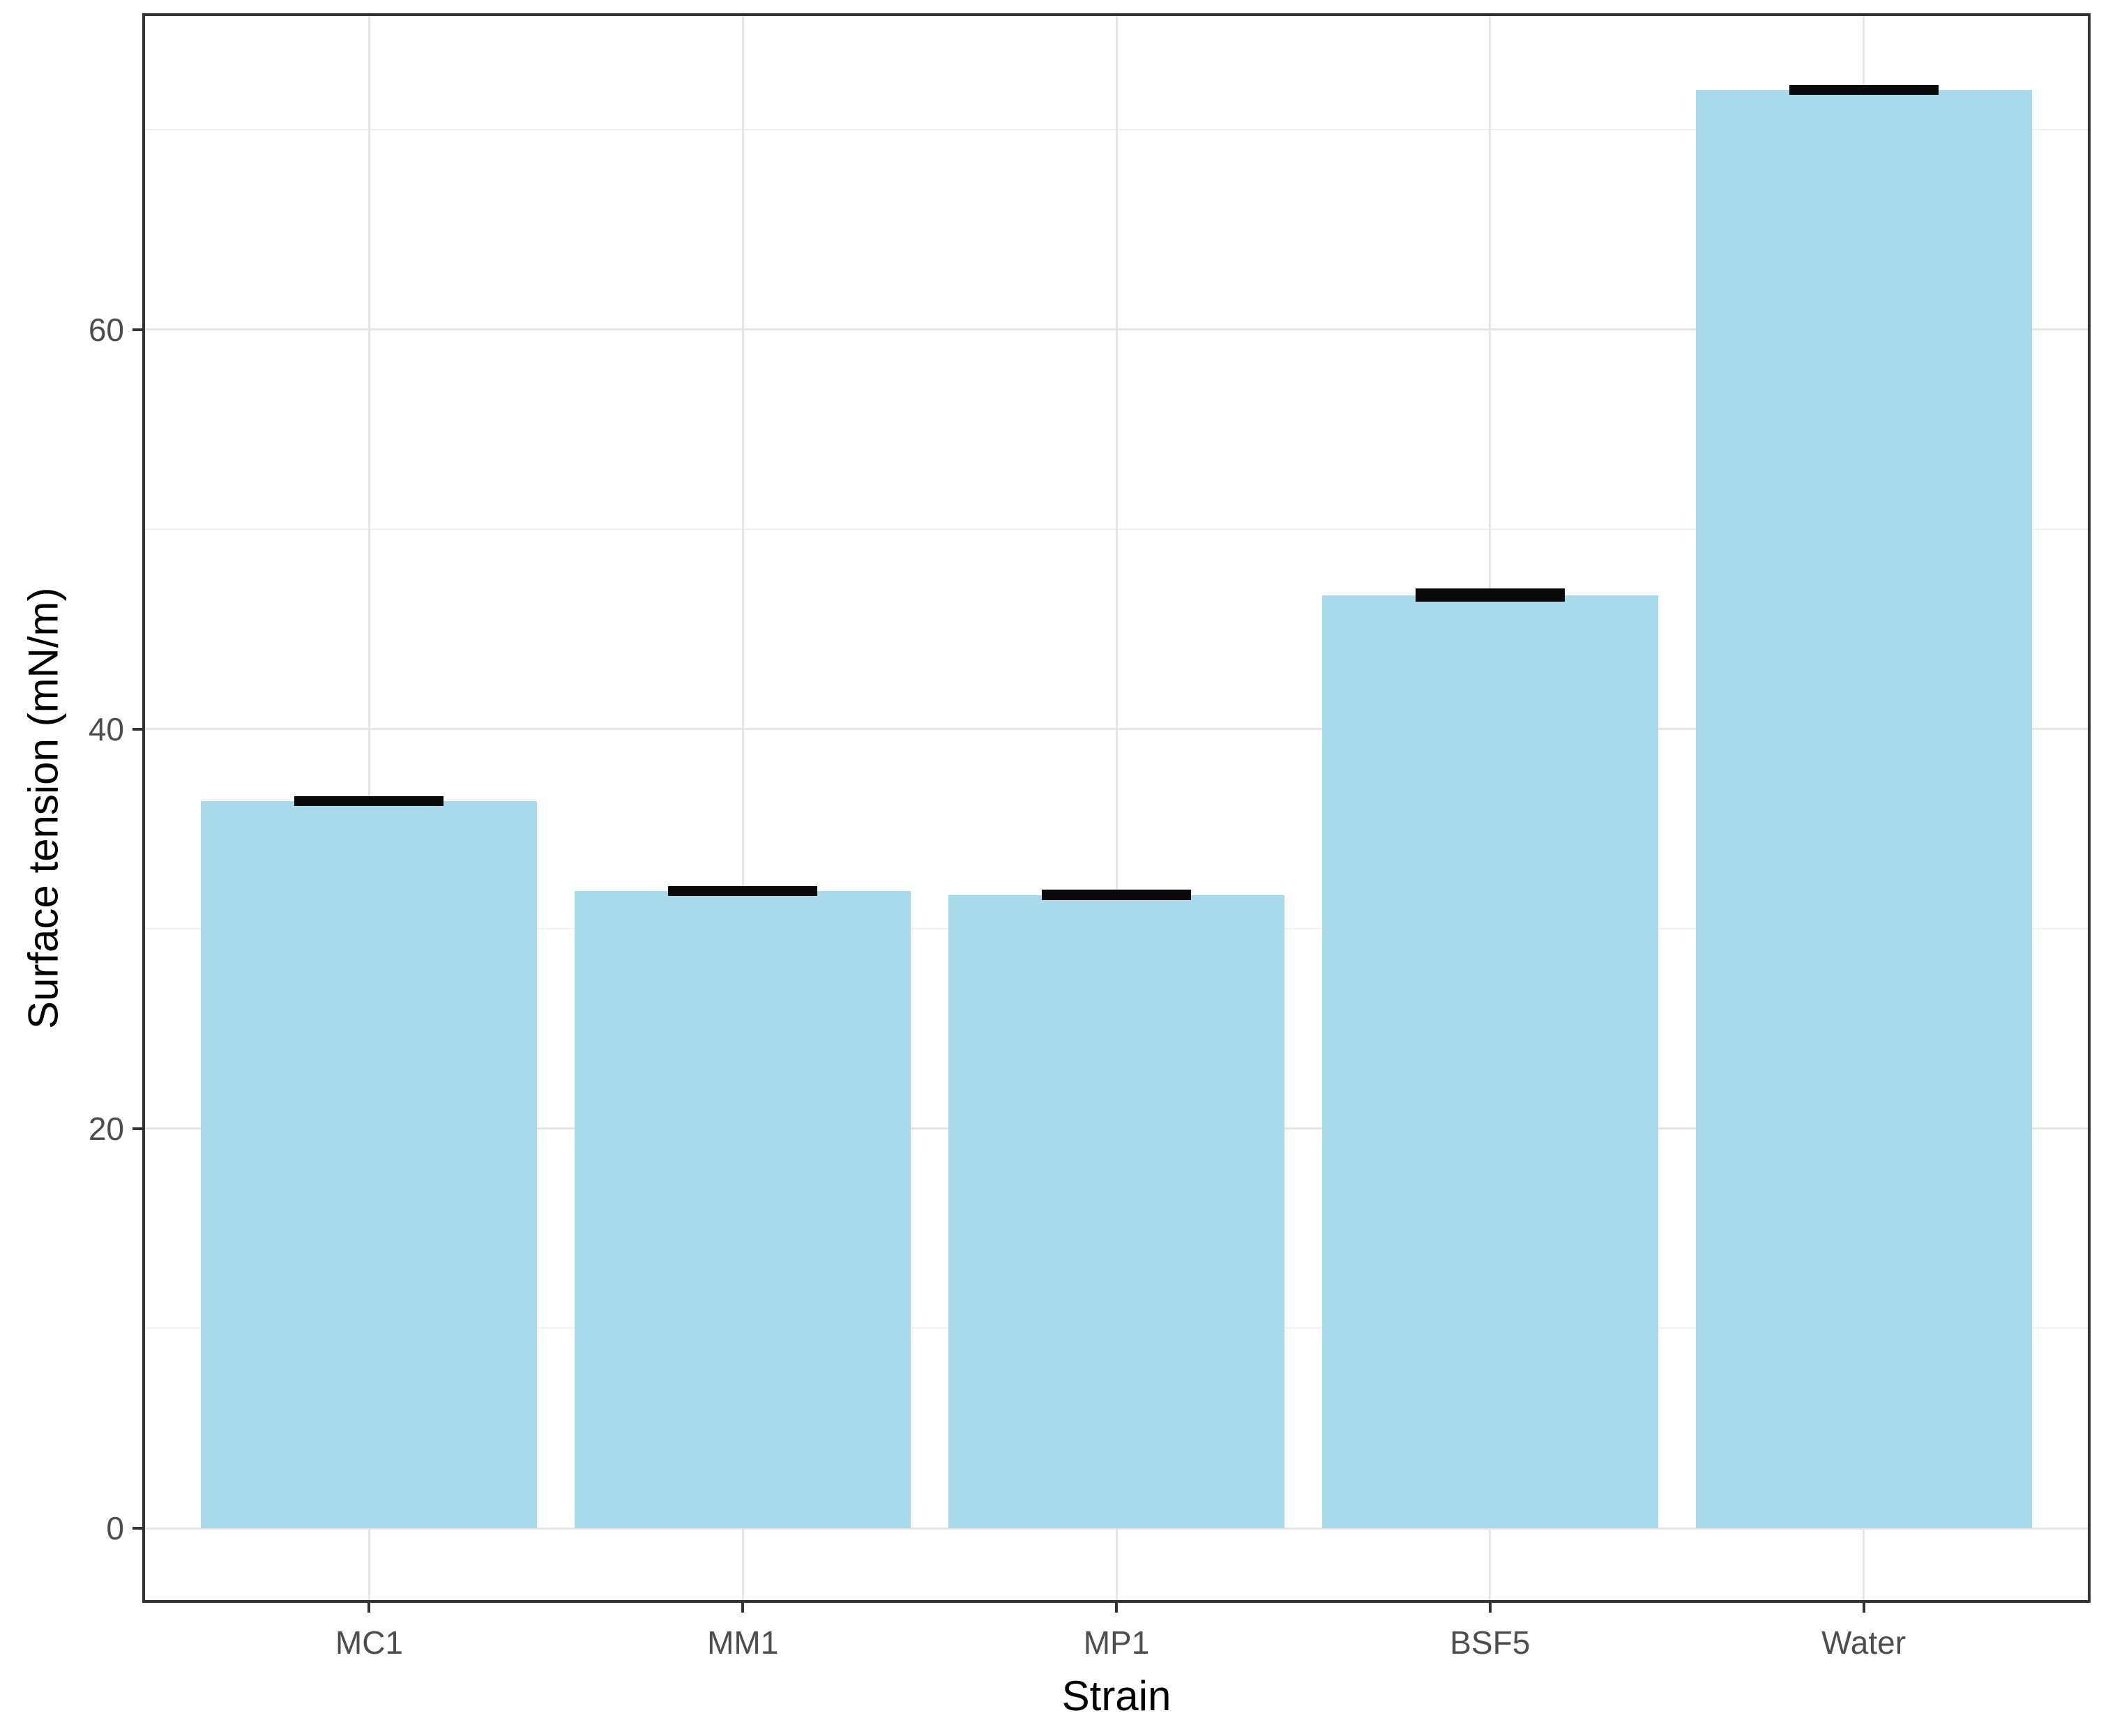 This screenshot has width=2115, height=1736. What do you see at coordinates (1489, 1061) in the screenshot?
I see `bar-bsf5` at bounding box center [1489, 1061].